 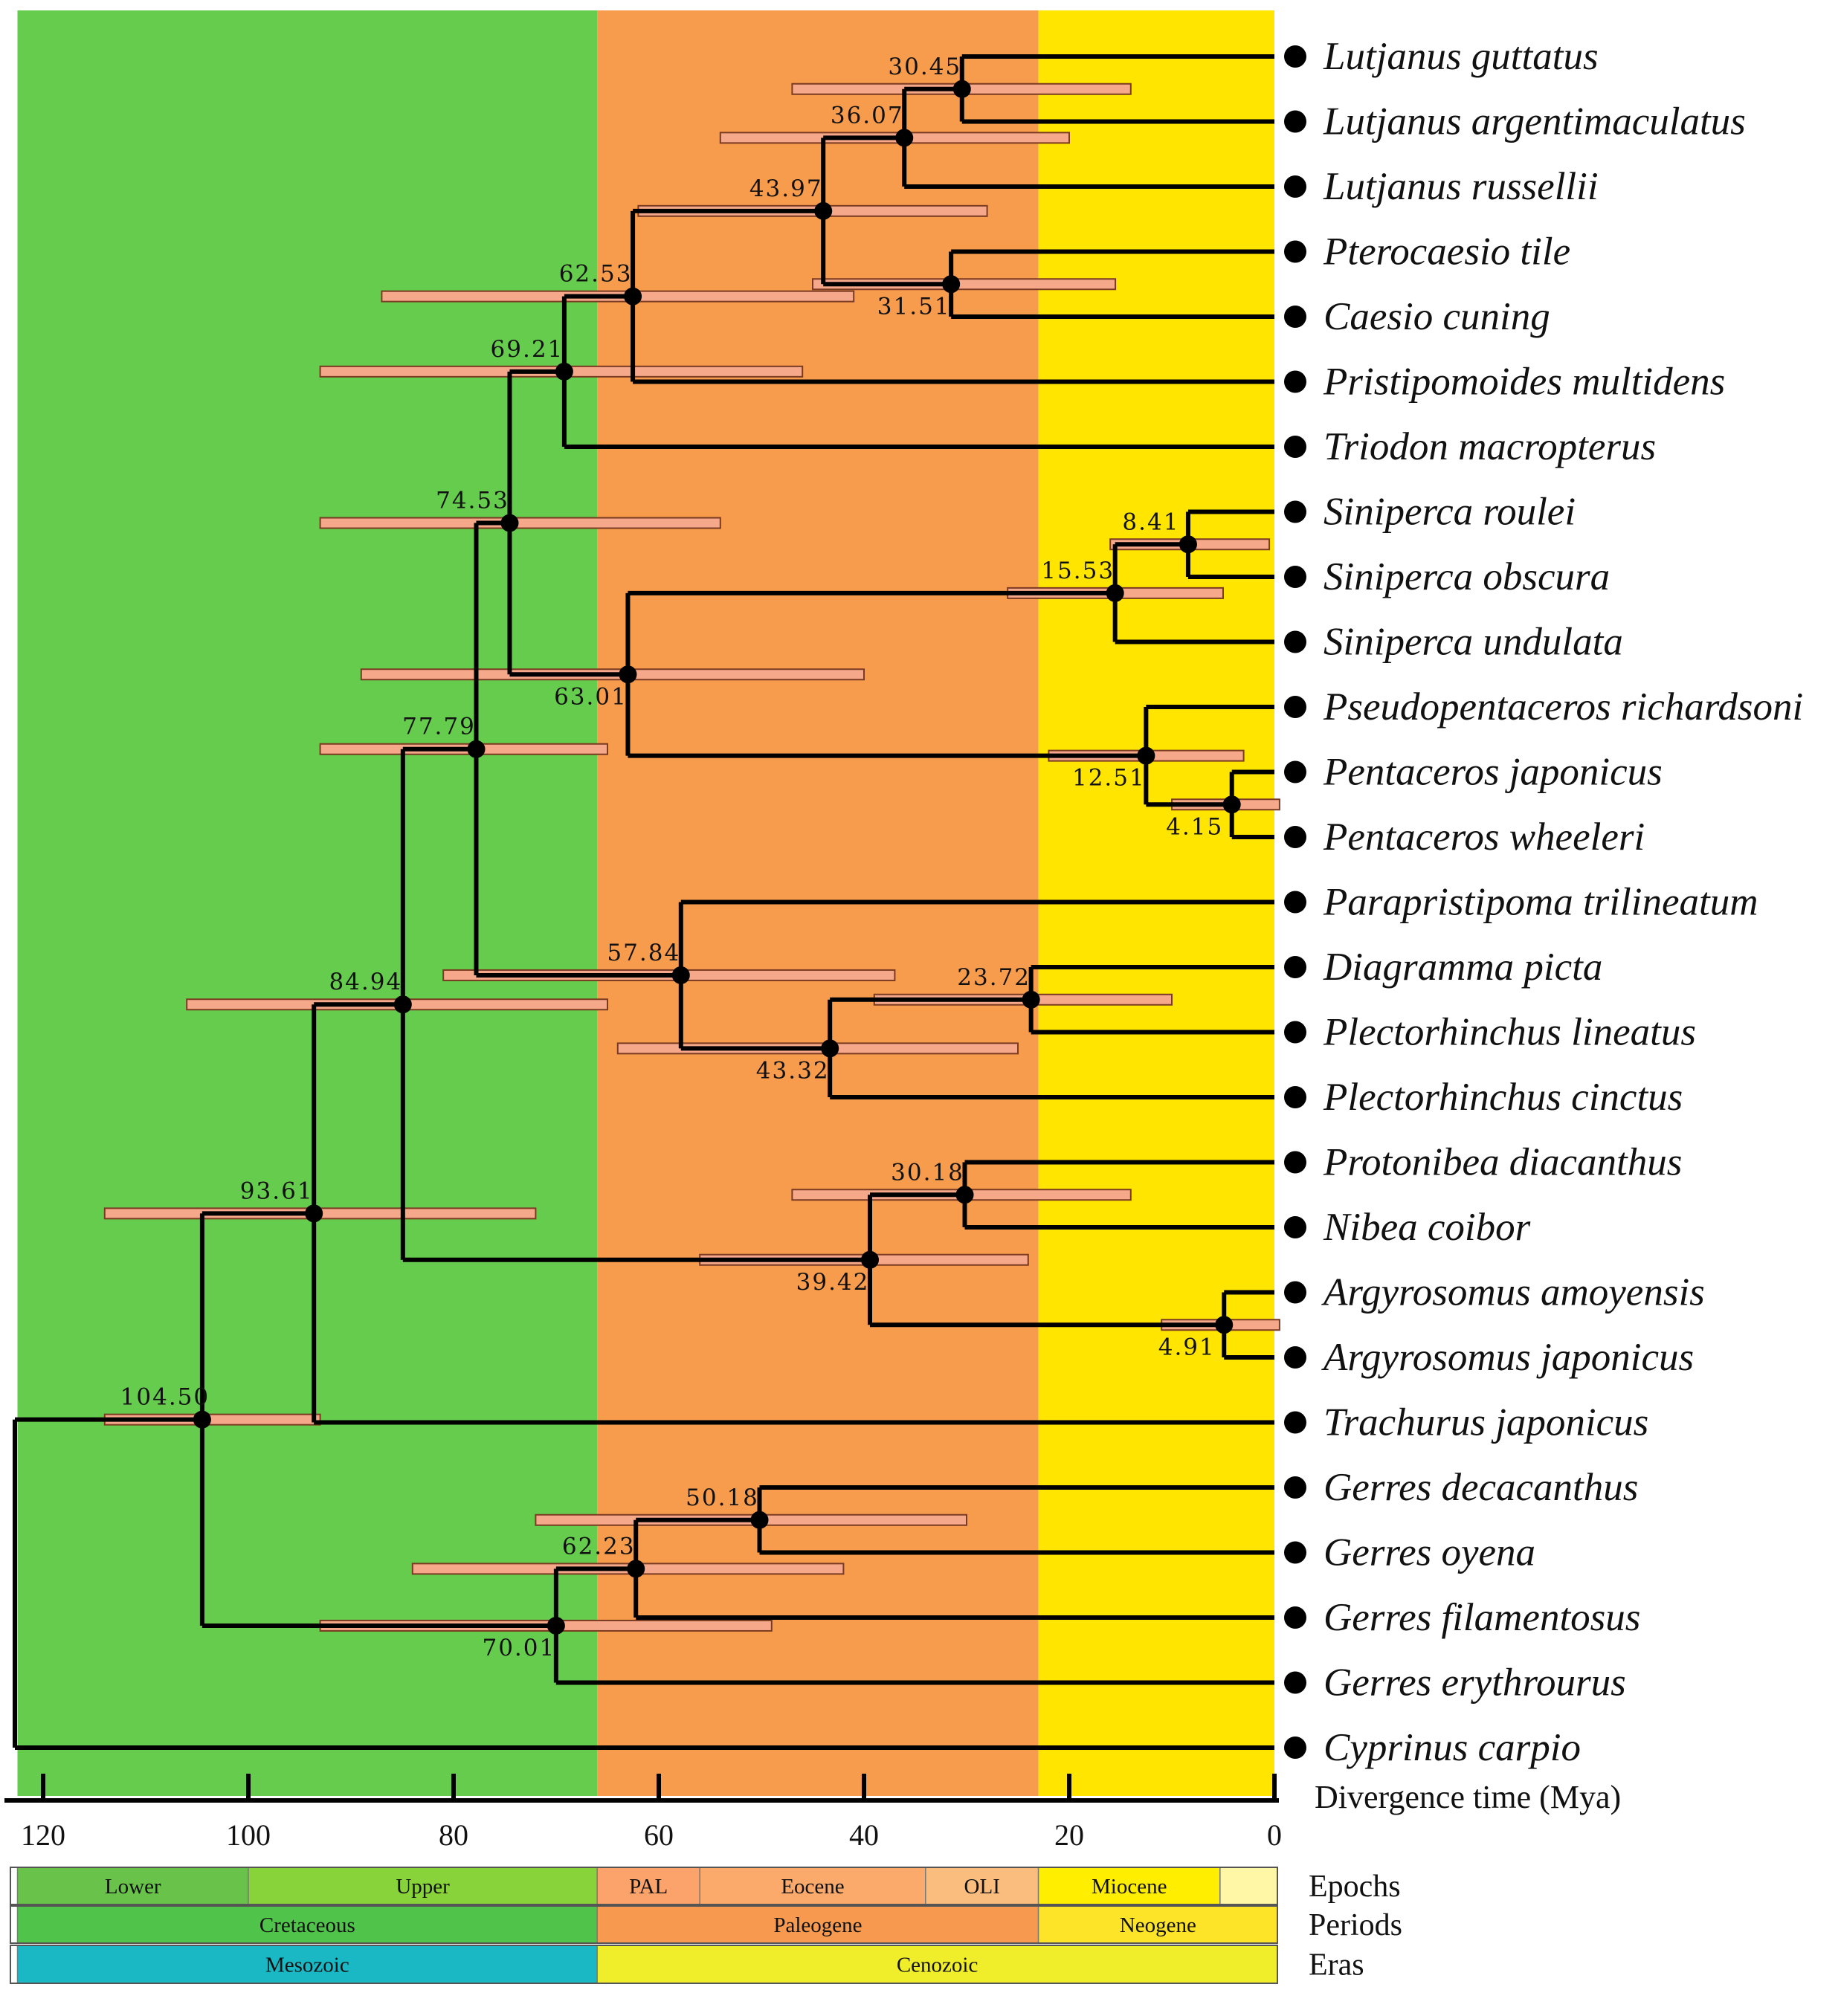 I want to click on axis-tick-label: 100, so click(x=248, y=1835).